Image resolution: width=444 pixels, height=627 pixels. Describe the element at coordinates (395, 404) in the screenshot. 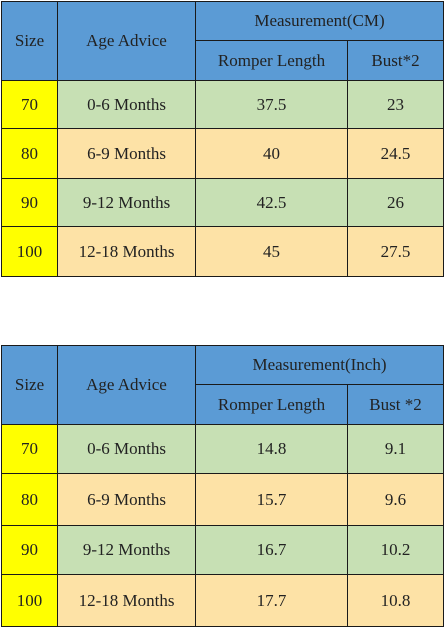

I see `bust-header: Bust *2` at that location.